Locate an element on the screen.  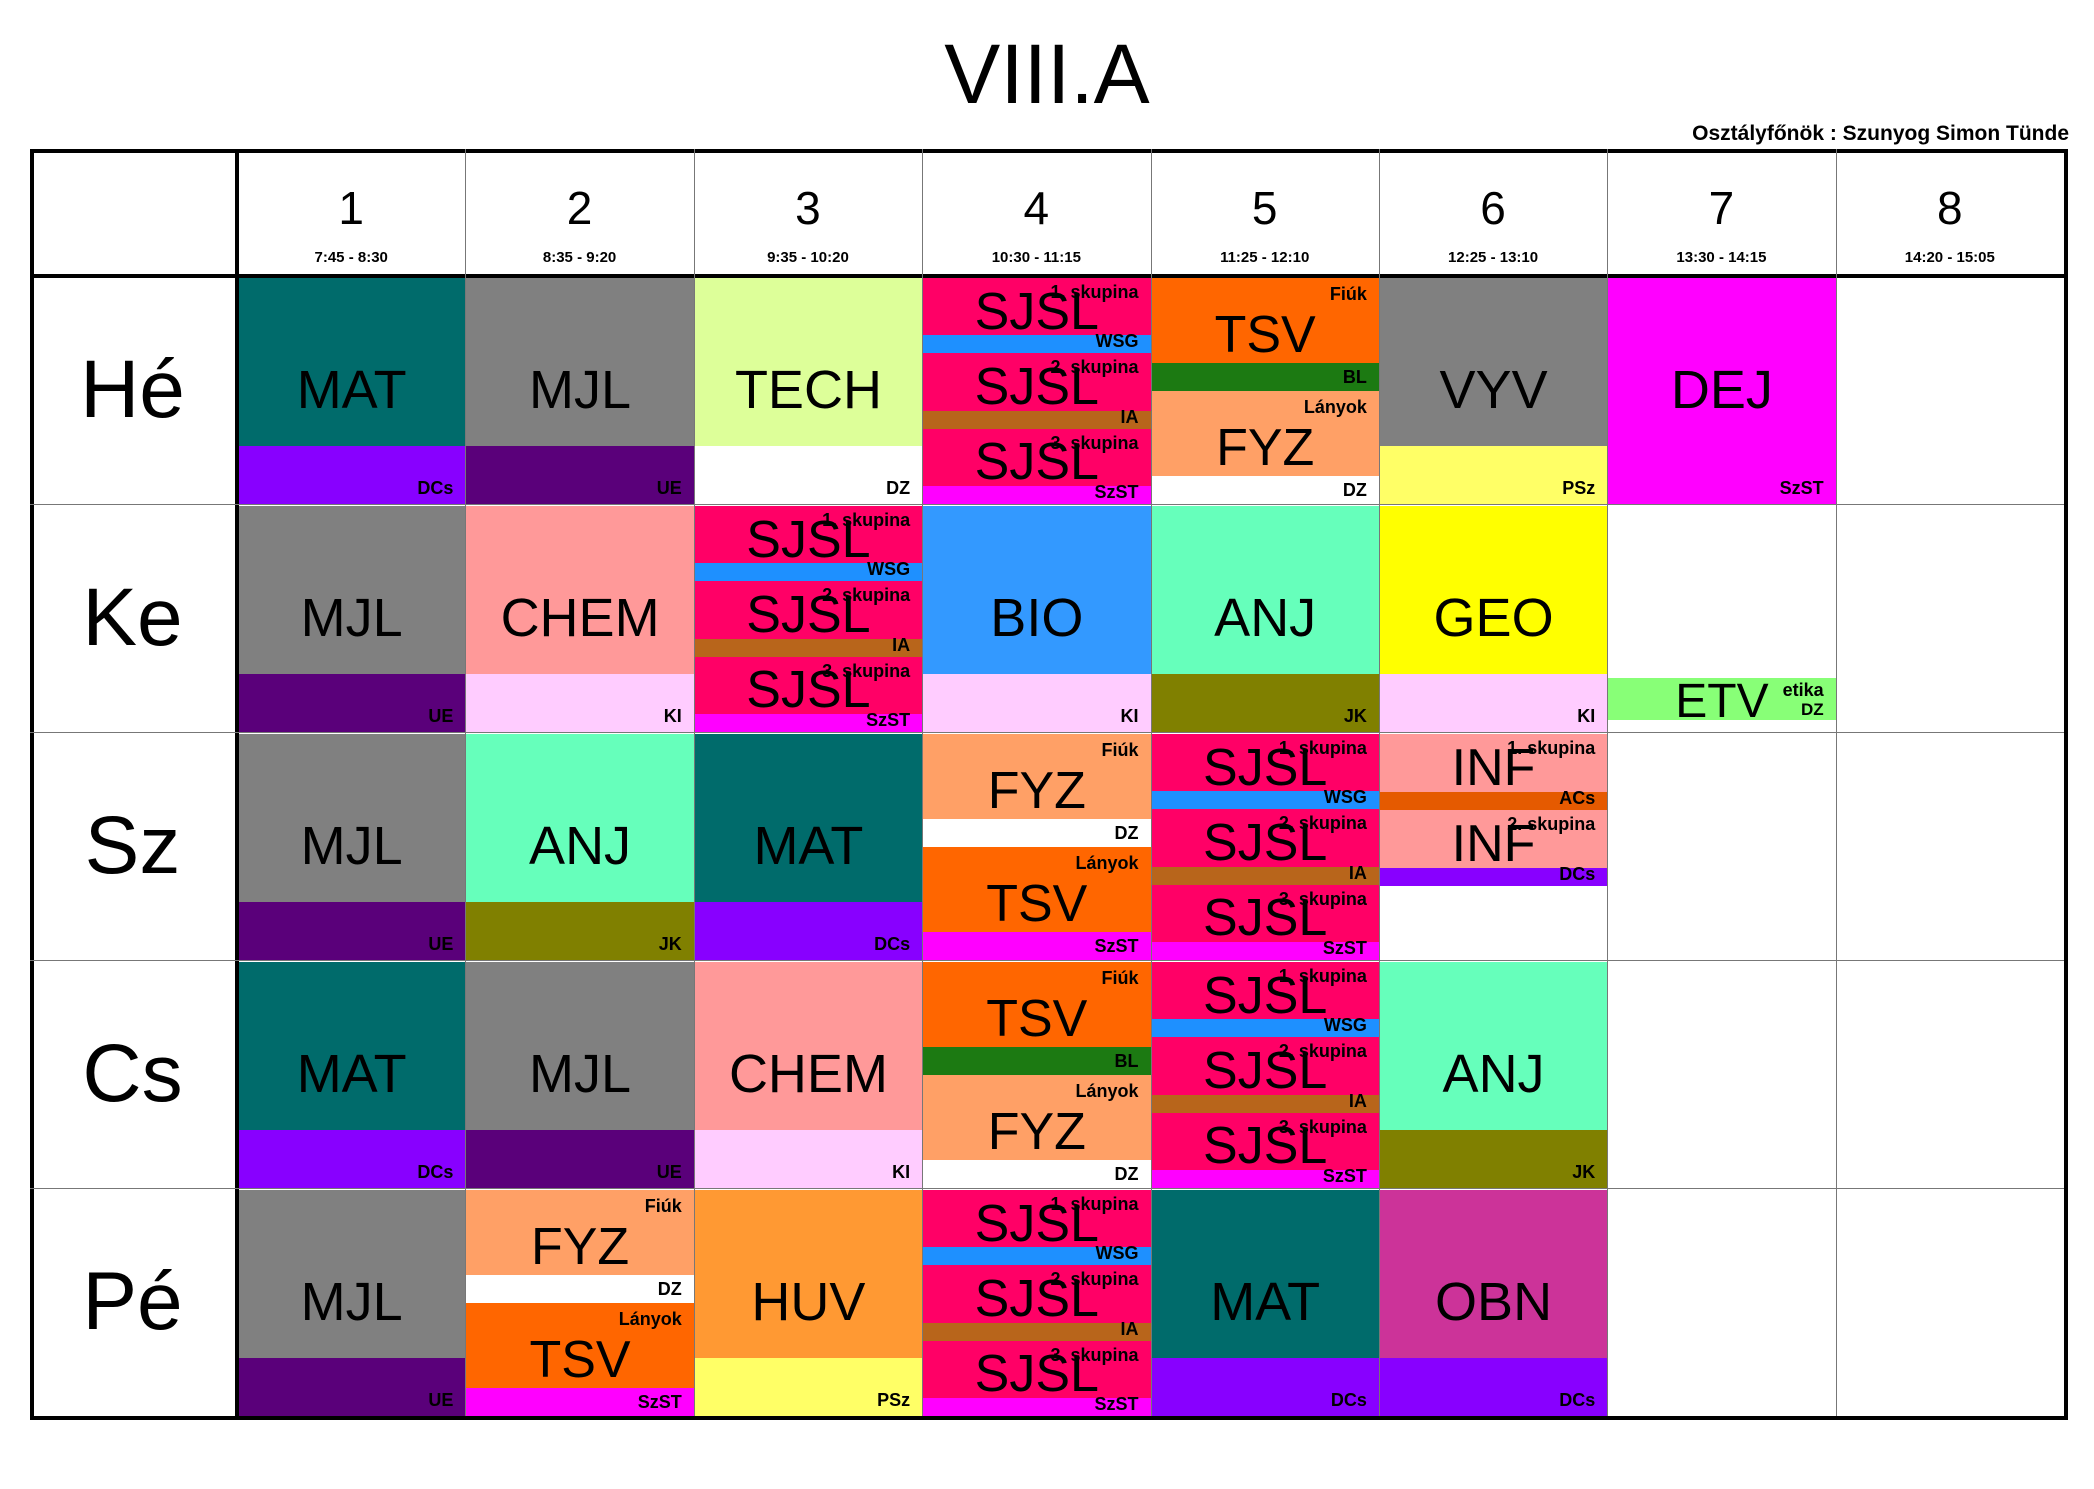
period-number: 4 is located at coordinates (1036, 208).